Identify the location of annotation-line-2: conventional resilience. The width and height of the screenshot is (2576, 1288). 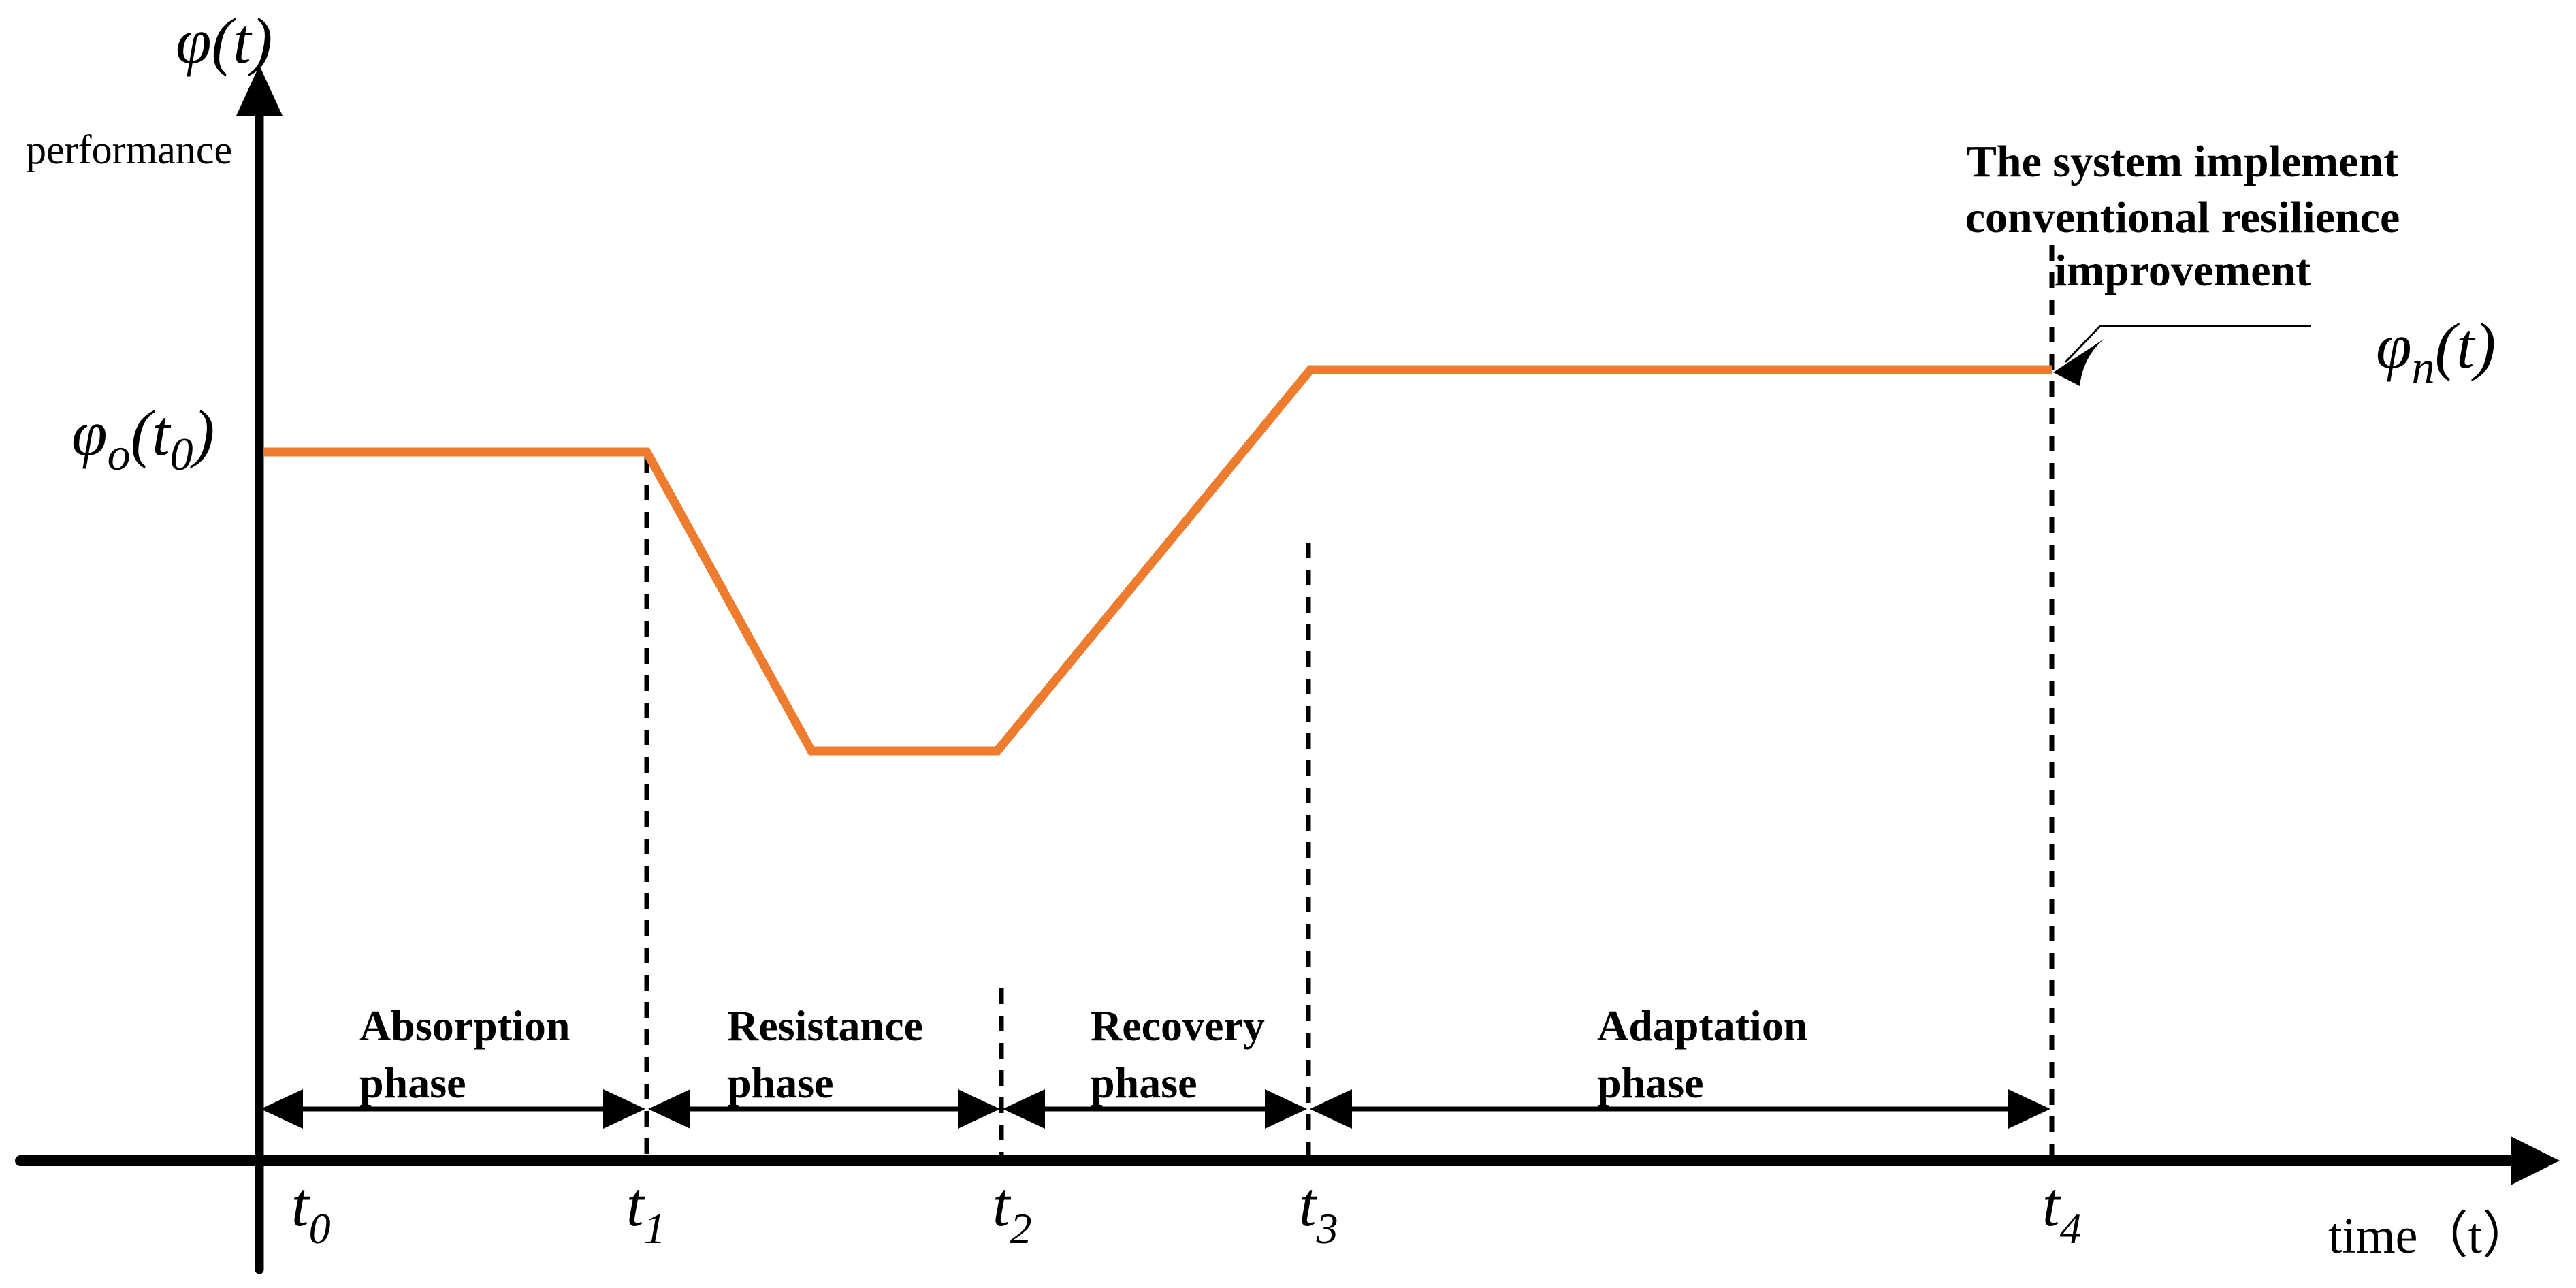
(2183, 218).